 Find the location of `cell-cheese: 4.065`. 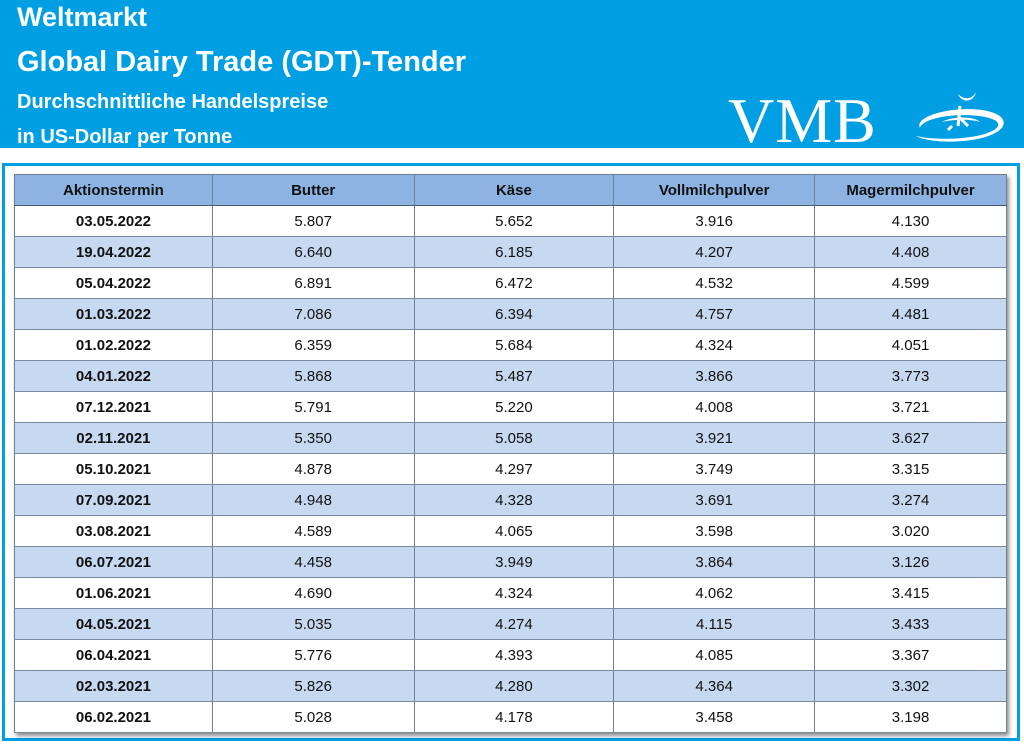

cell-cheese: 4.065 is located at coordinates (514, 531).